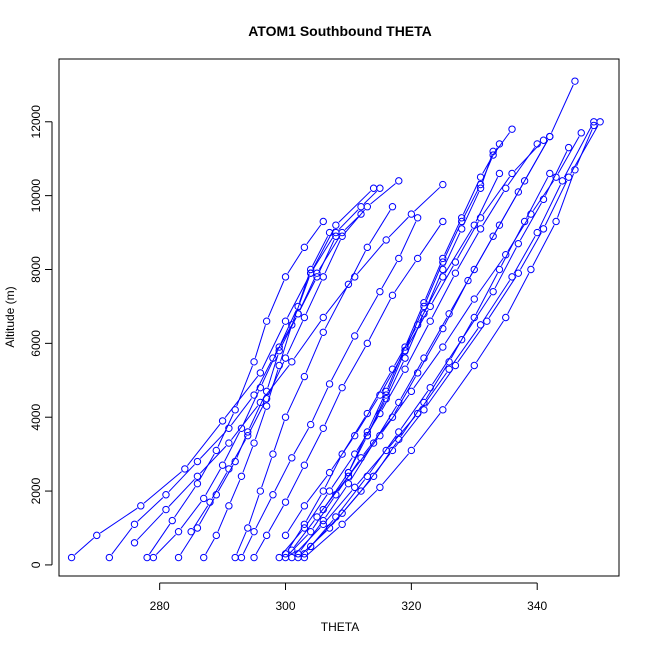 The width and height of the screenshot is (650, 650). I want to click on x-tick-label: 340, so click(537, 606).